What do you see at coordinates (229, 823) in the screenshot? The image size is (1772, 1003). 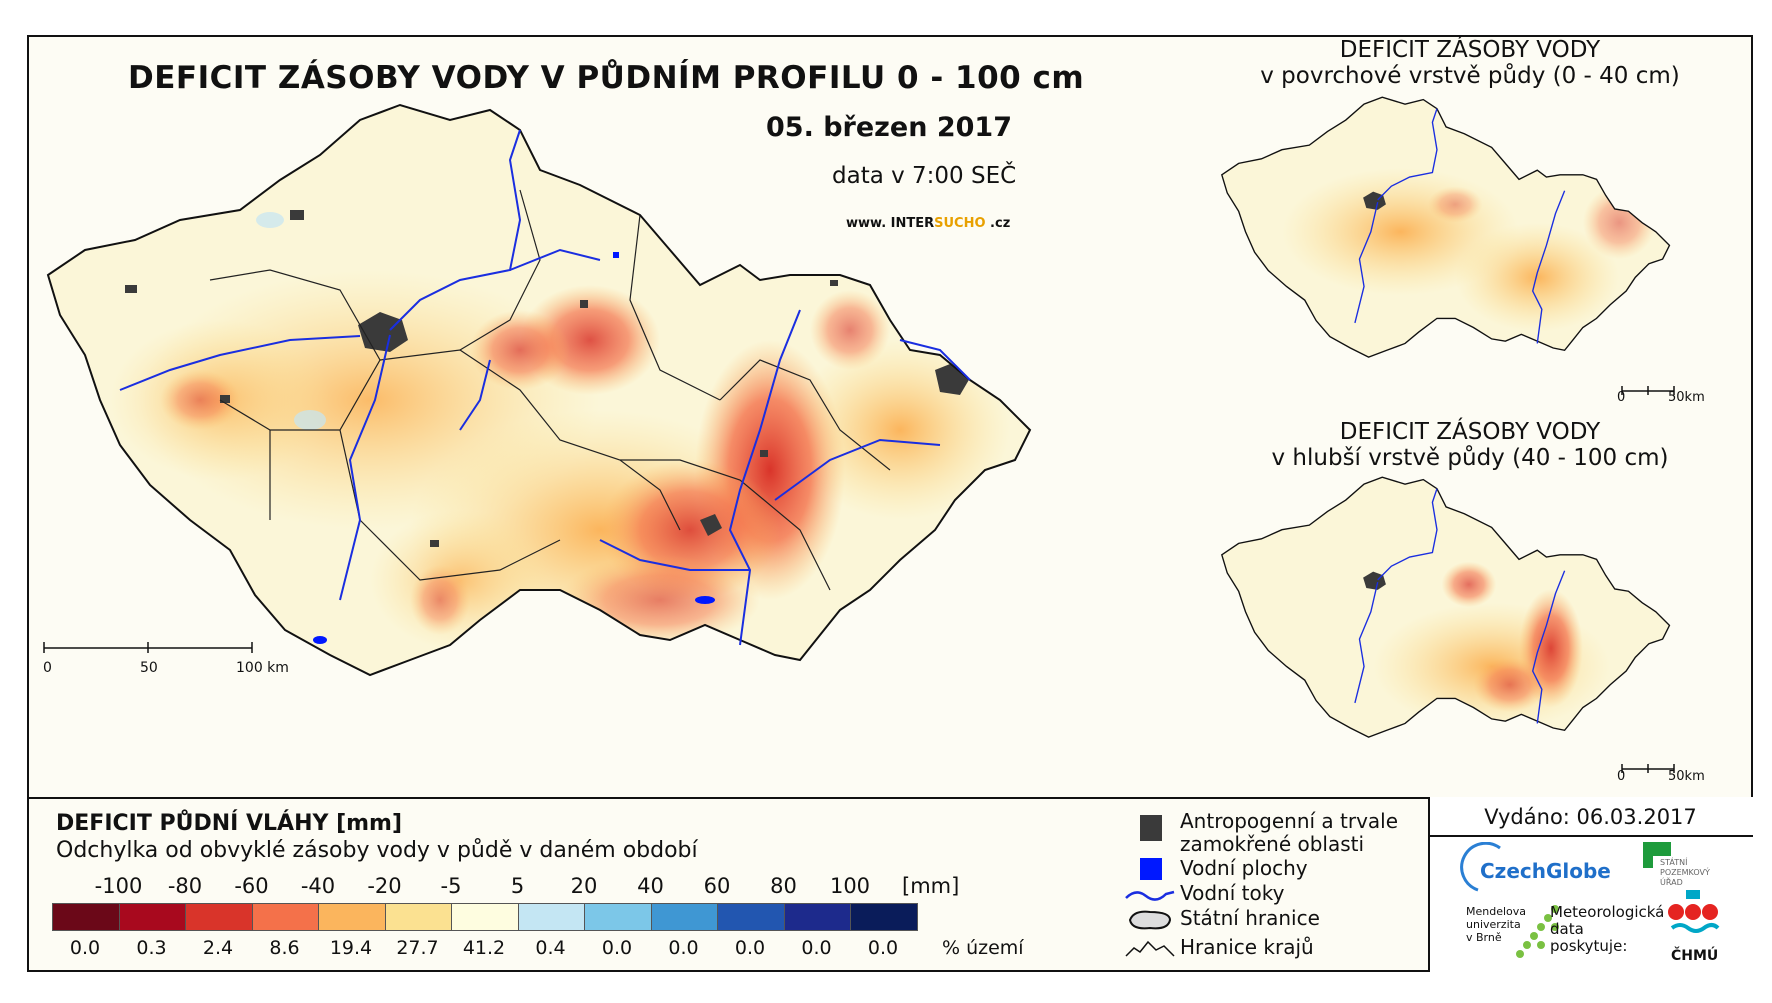 I see `legend-title: DEFICIT PŮDNÍ VLÁHY [mm]` at bounding box center [229, 823].